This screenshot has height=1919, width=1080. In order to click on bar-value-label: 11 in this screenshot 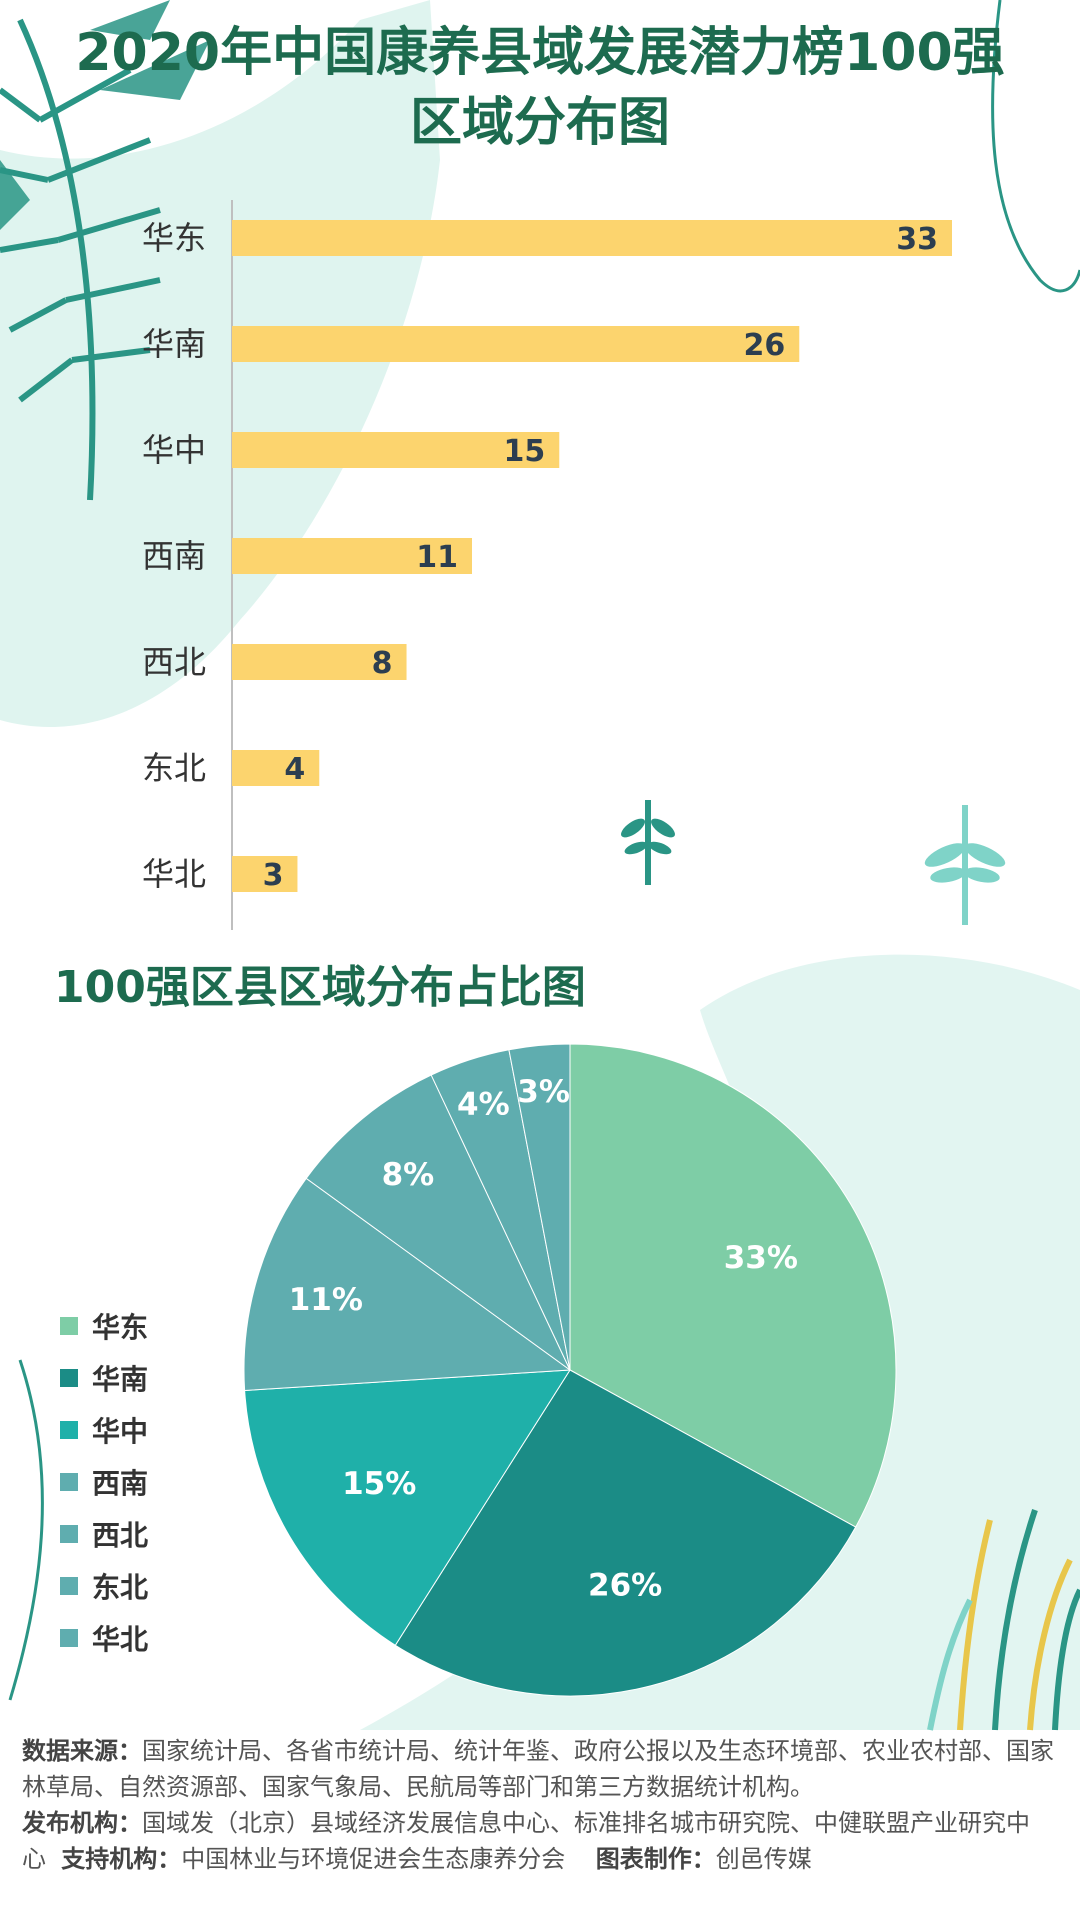, I will do `click(437, 557)`.